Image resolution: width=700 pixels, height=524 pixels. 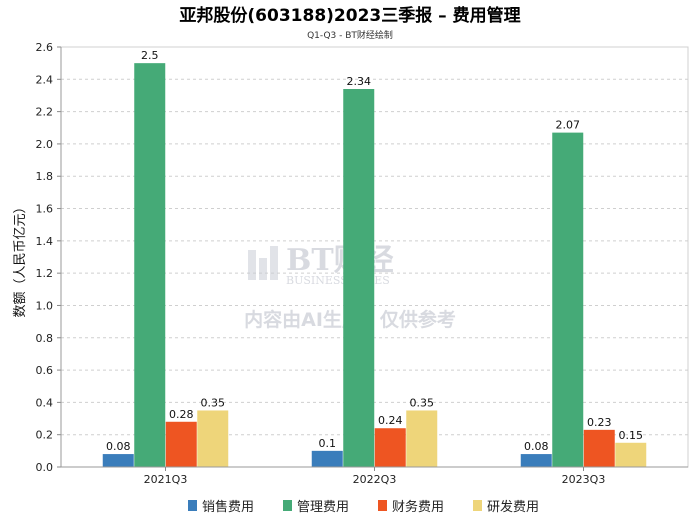 What do you see at coordinates (150, 265) in the screenshot?
I see `bar-2021Q3-管理费用` at bounding box center [150, 265].